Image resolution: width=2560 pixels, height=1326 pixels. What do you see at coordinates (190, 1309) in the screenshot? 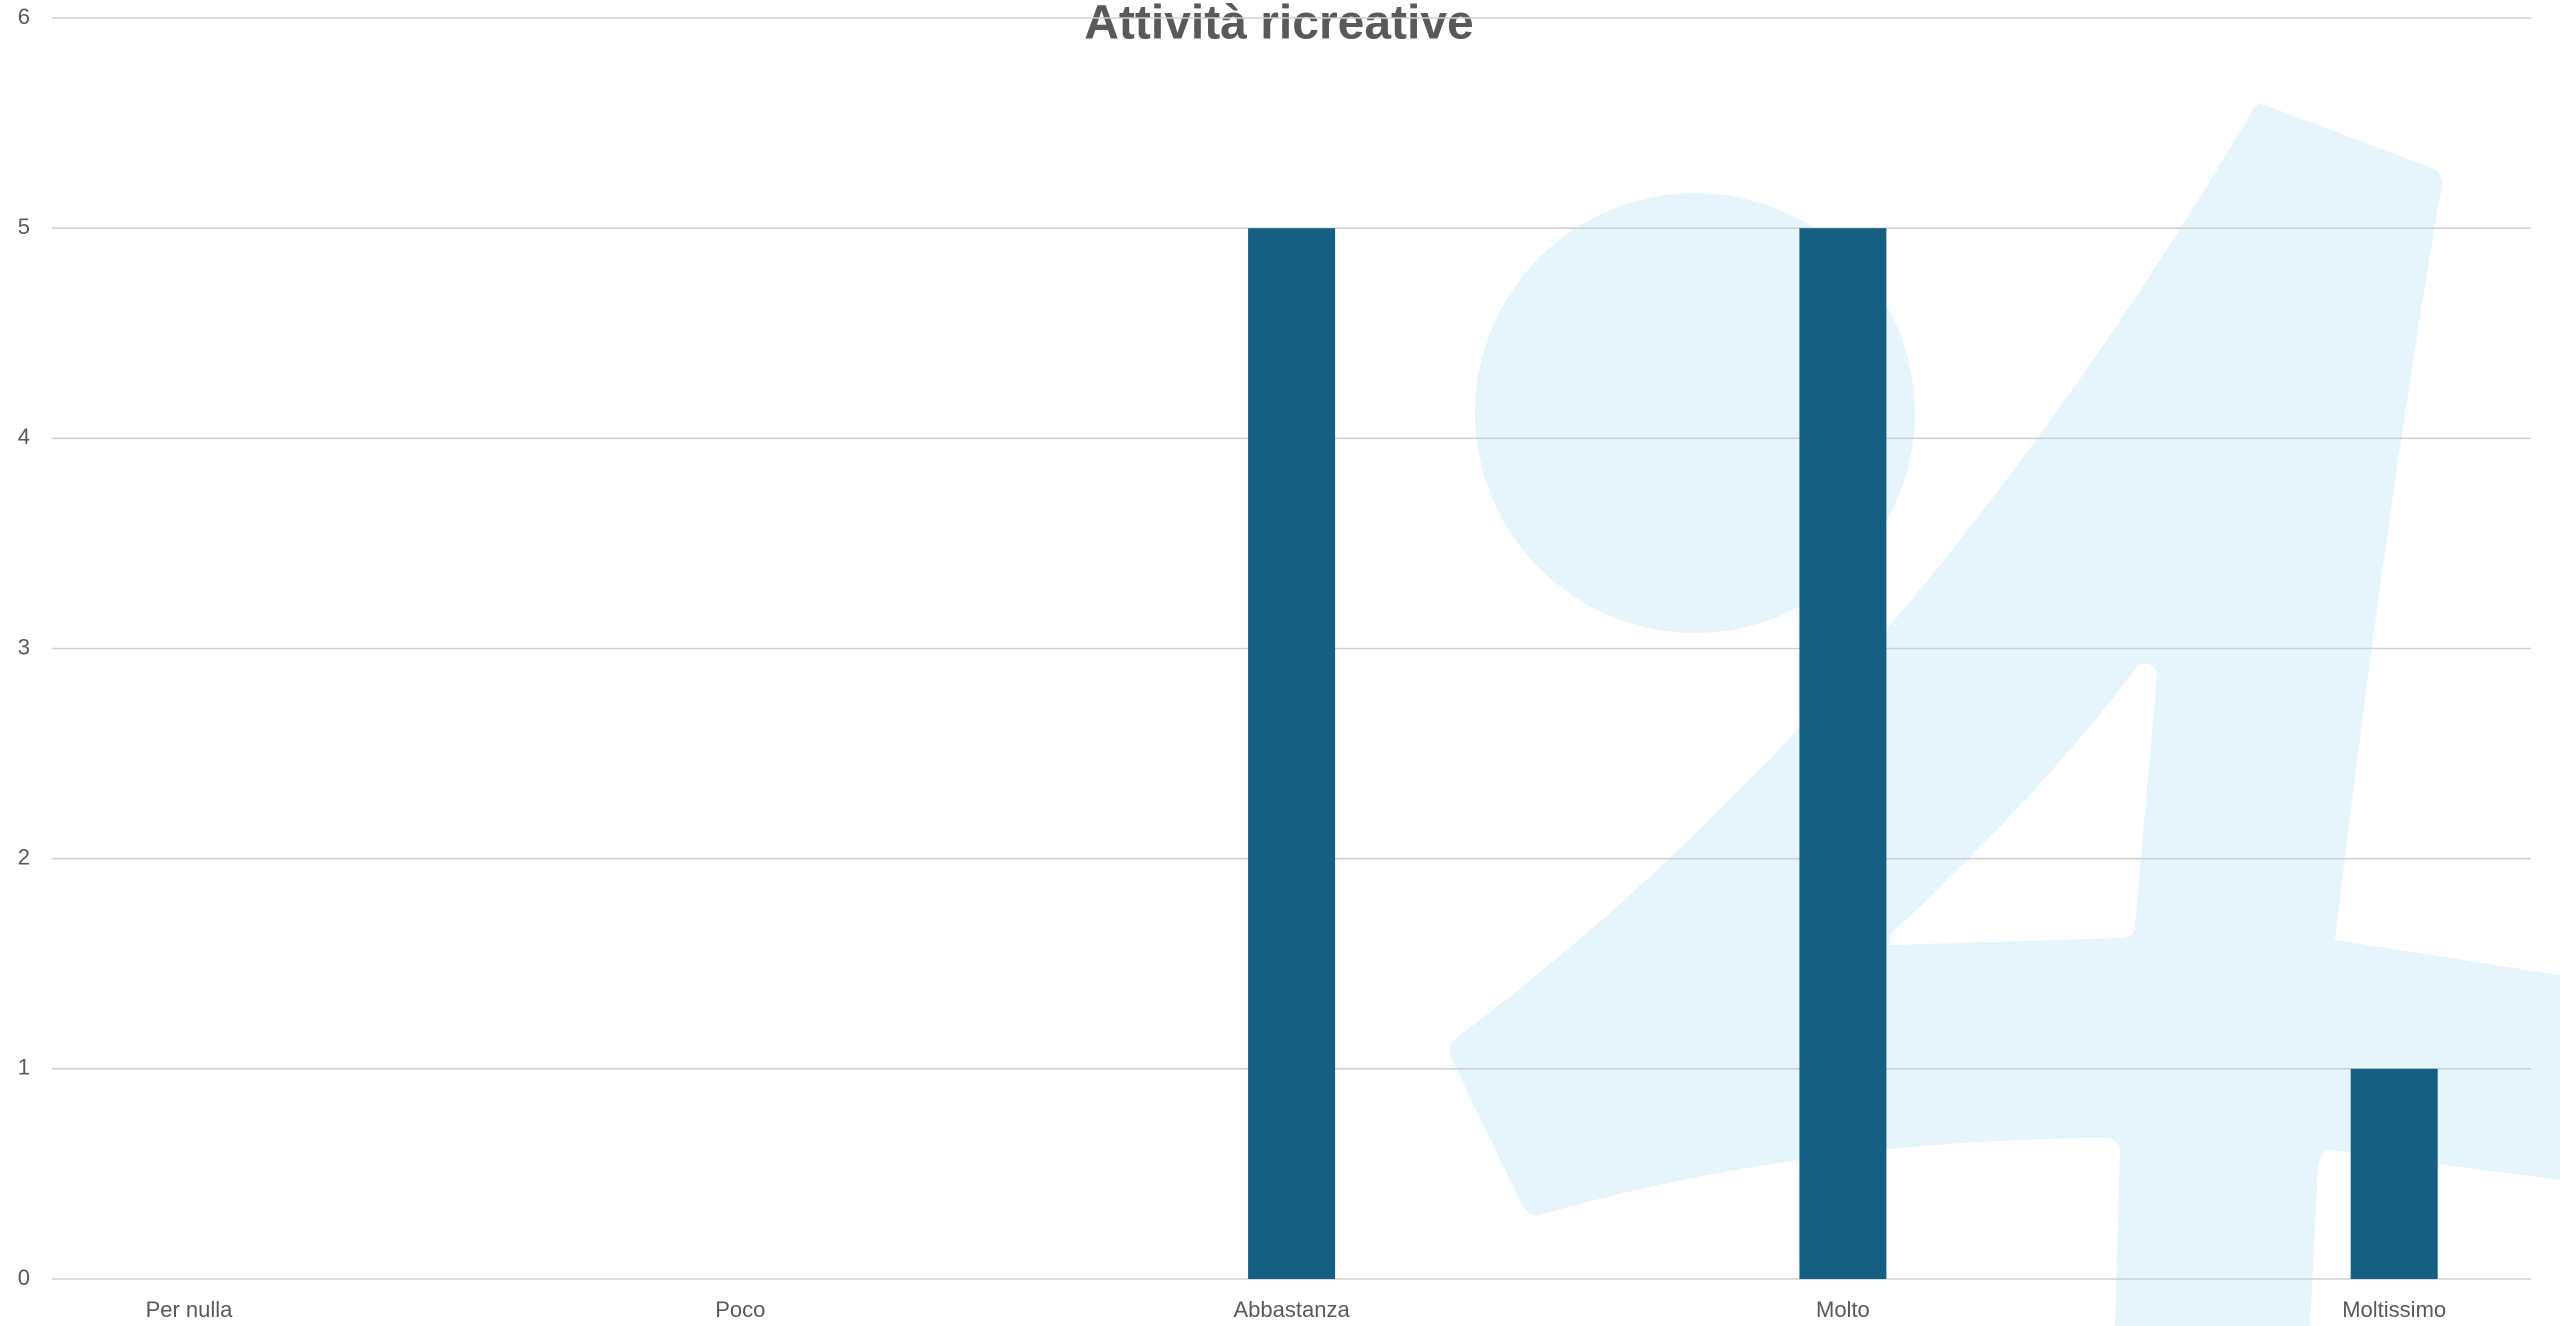
I see `x-tick-label: Per nulla` at bounding box center [190, 1309].